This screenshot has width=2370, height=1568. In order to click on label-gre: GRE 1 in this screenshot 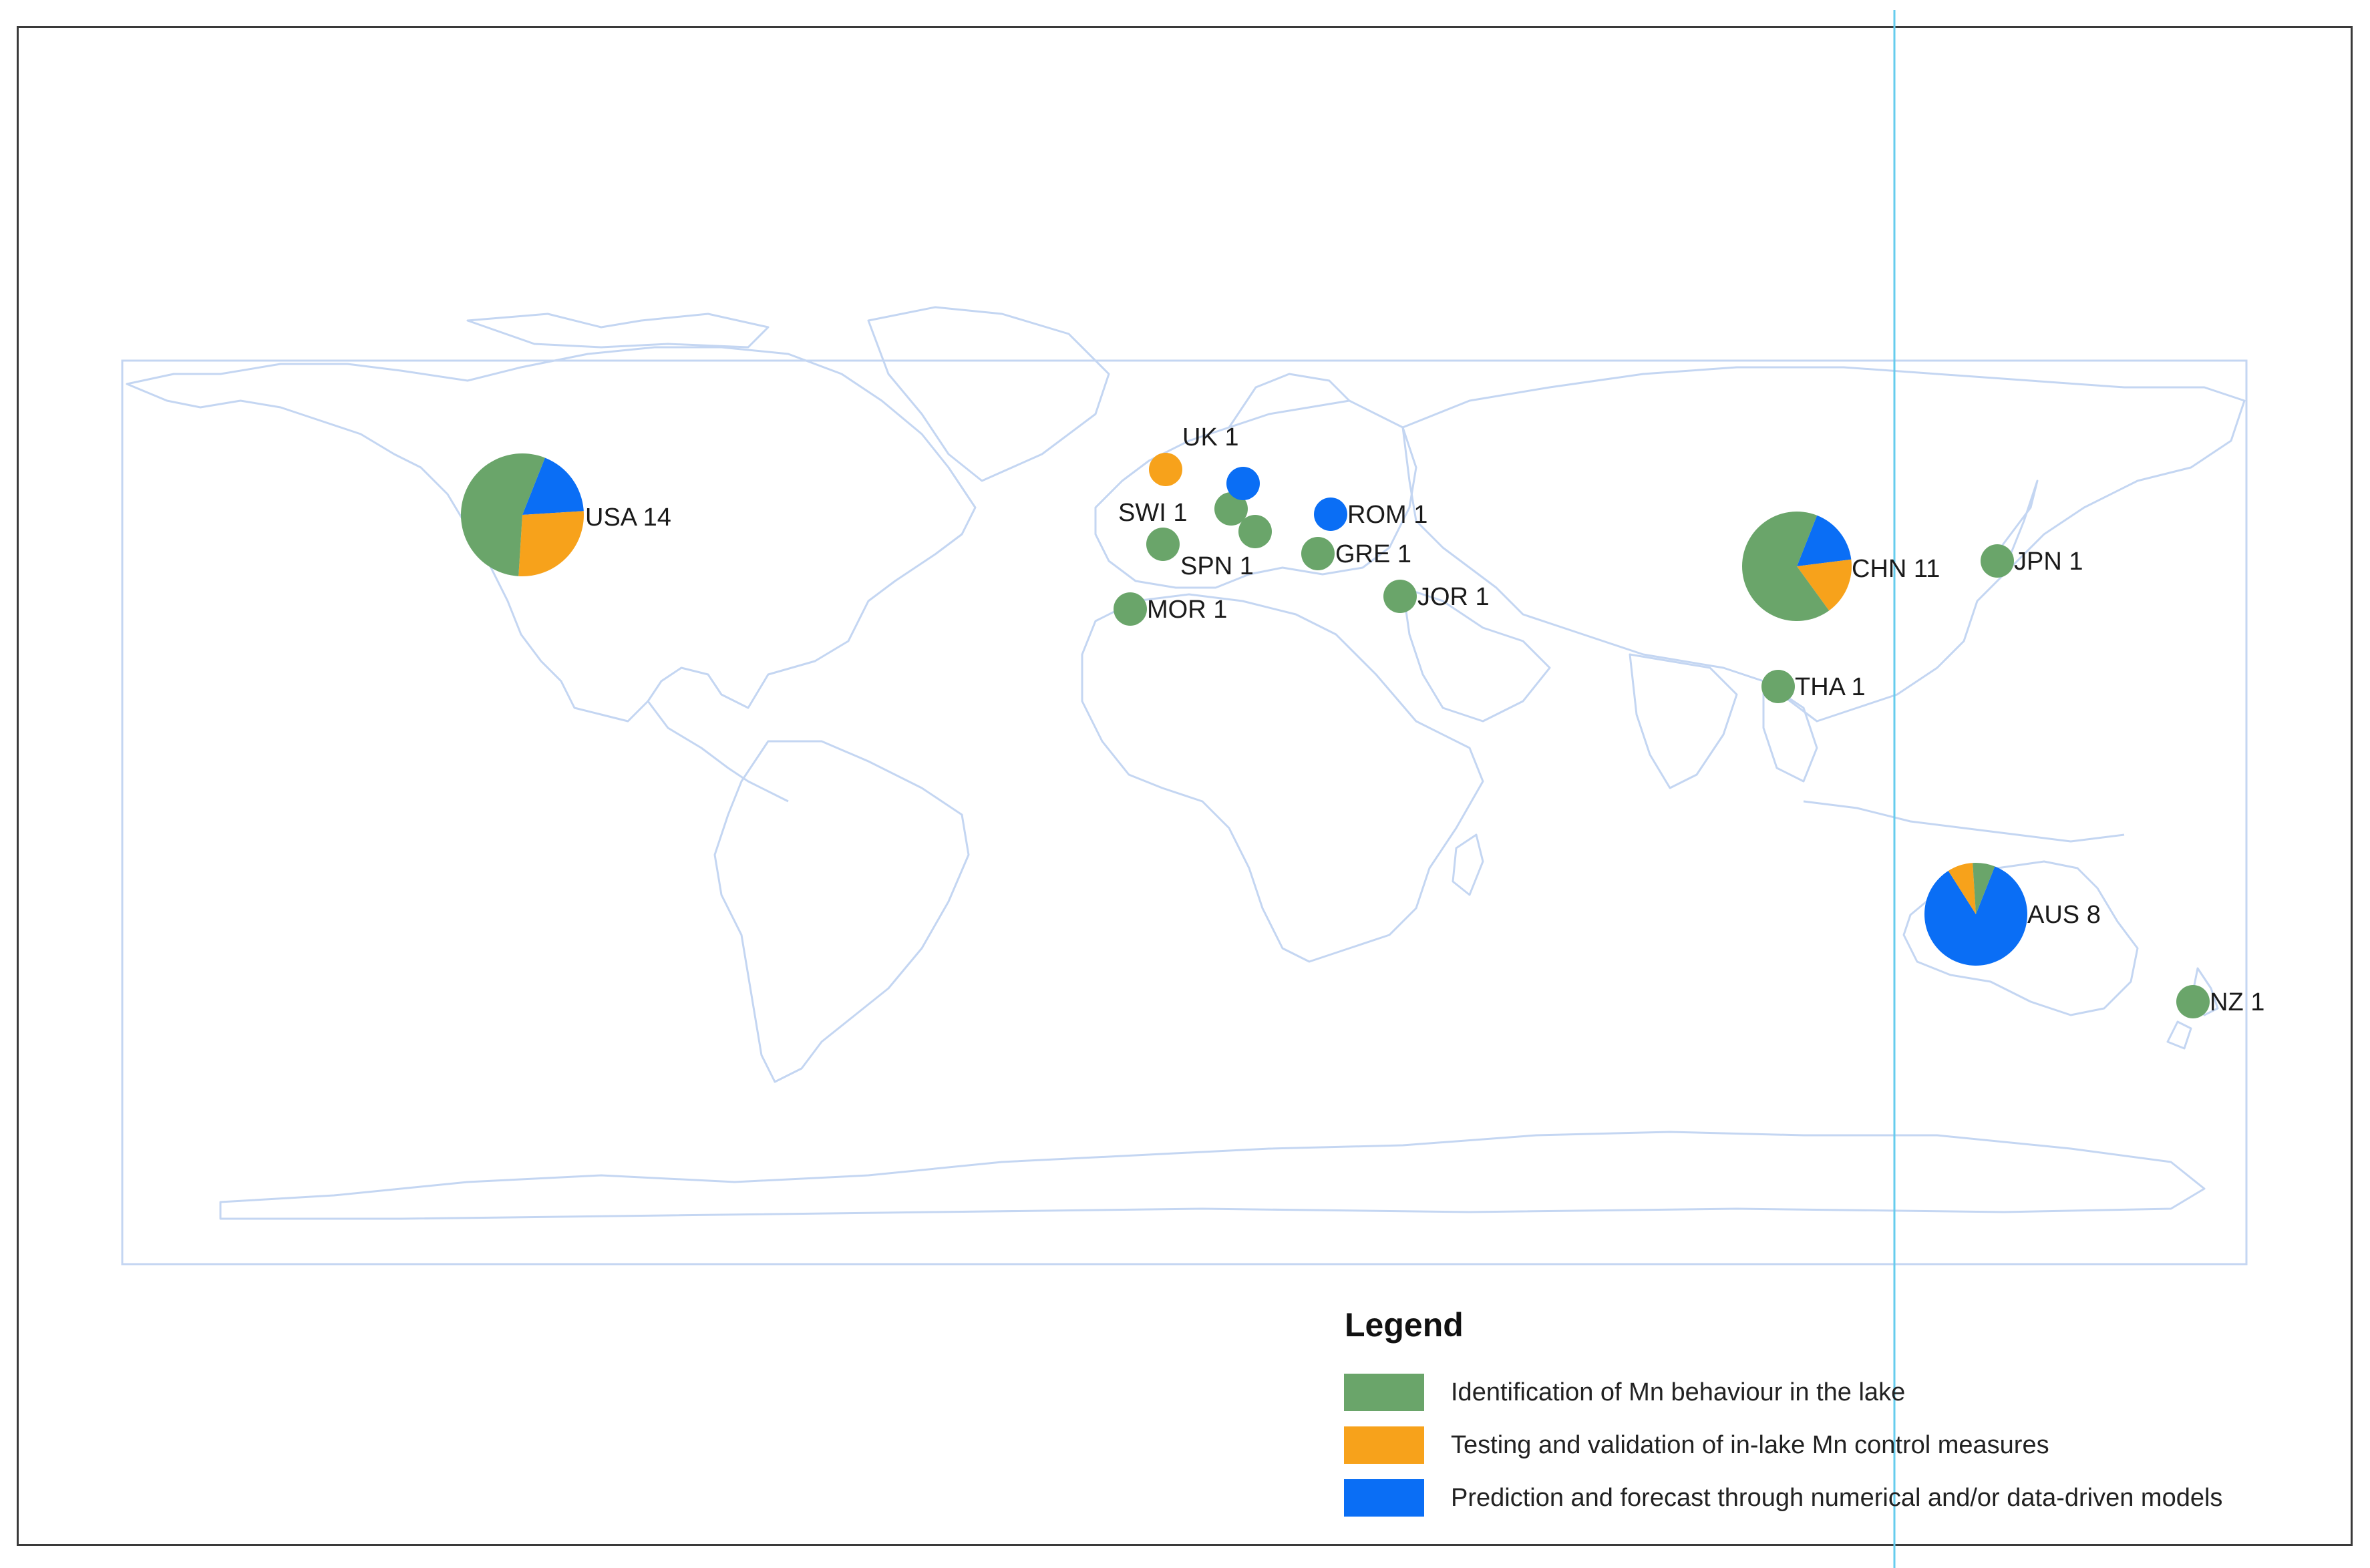, I will do `click(1373, 554)`.